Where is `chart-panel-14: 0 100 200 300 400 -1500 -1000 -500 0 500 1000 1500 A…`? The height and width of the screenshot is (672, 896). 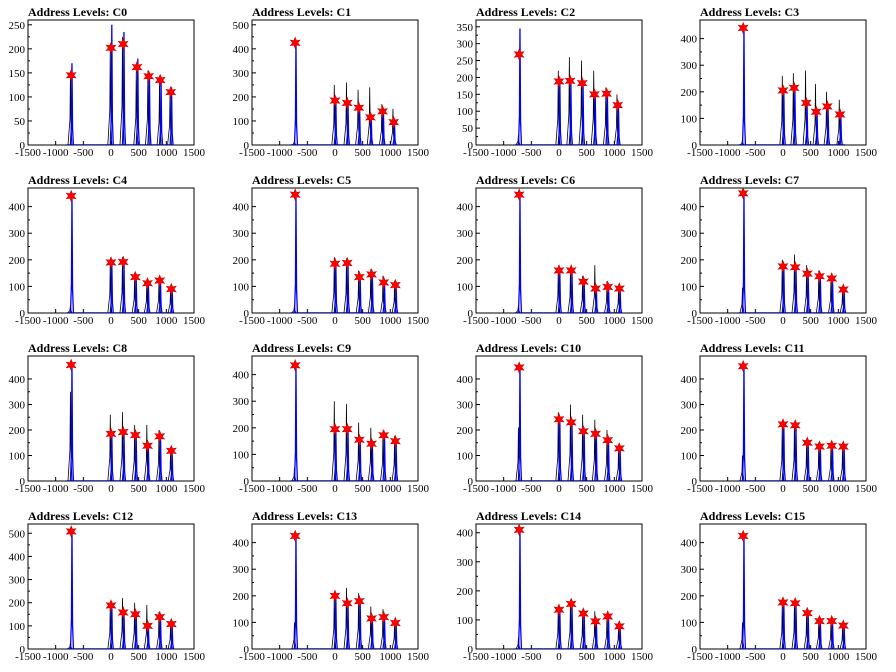 chart-panel-14: 0 100 200 300 400 -1500 -1000 -500 0 500 1000 1500 A… is located at coordinates (560, 588).